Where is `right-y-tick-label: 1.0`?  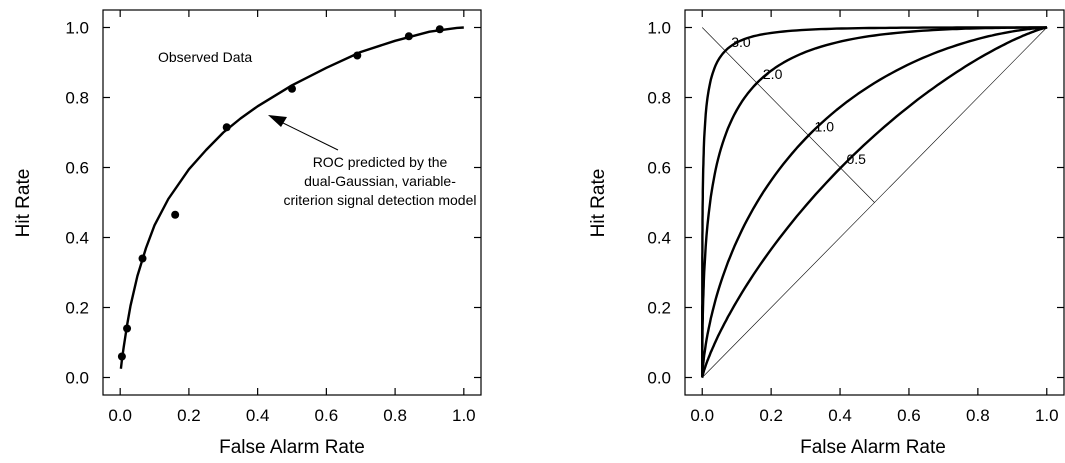
right-y-tick-label: 1.0 is located at coordinates (659, 28).